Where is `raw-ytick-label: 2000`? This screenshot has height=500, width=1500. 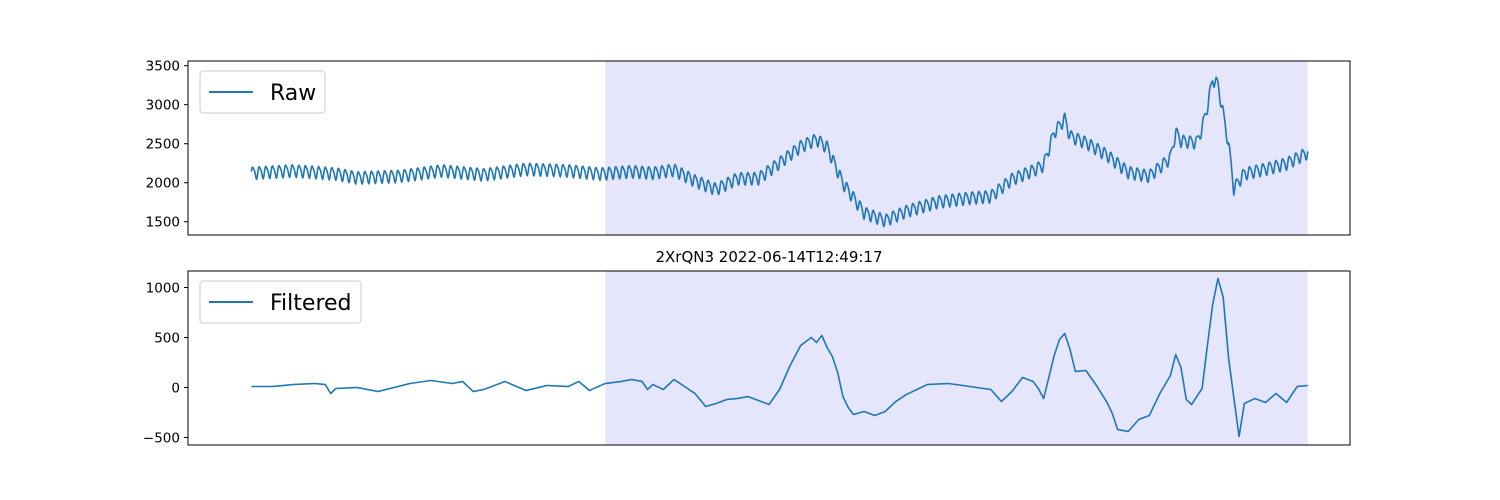
raw-ytick-label: 2000 is located at coordinates (163, 184).